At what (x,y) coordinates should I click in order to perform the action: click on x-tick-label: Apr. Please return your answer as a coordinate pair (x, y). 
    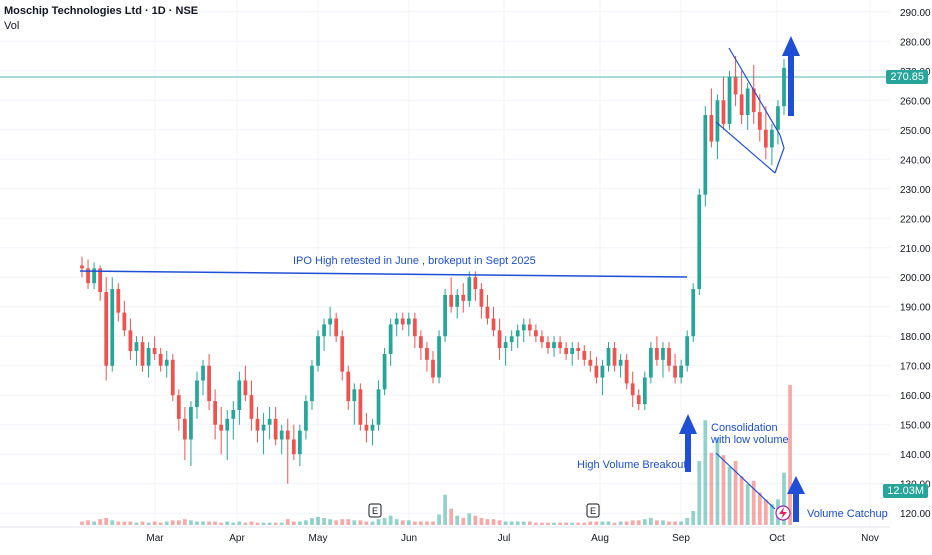
    Looking at the image, I should click on (237, 538).